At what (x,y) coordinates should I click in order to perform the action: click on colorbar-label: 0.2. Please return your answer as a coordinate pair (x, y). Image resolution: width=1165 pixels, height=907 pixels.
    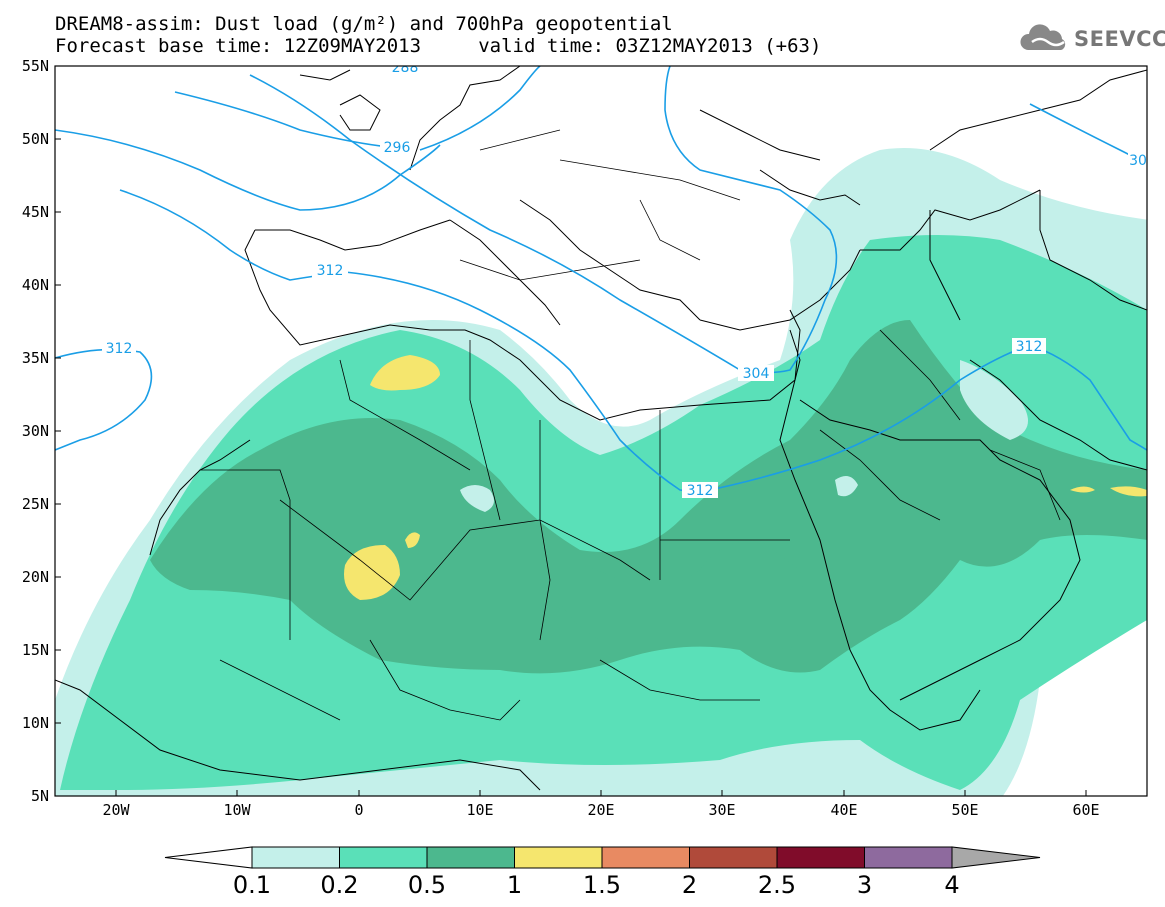
    Looking at the image, I should click on (339, 885).